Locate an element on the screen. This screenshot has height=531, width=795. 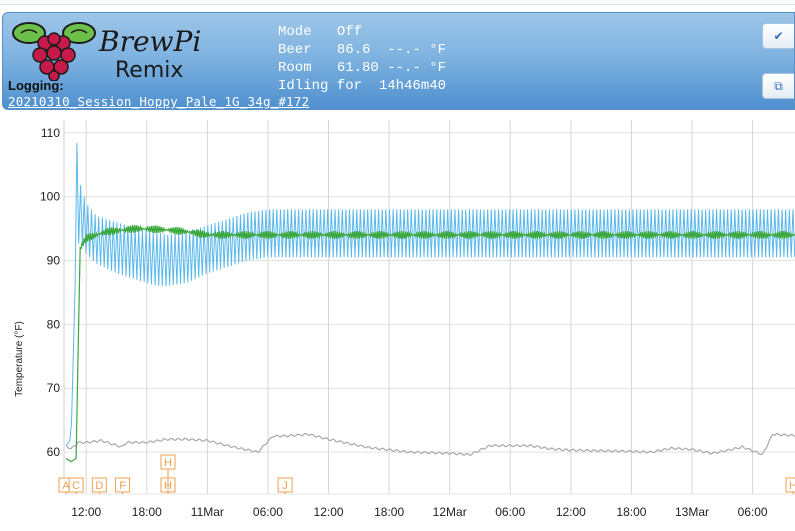
y-tick-label: 70 is located at coordinates (54, 388).